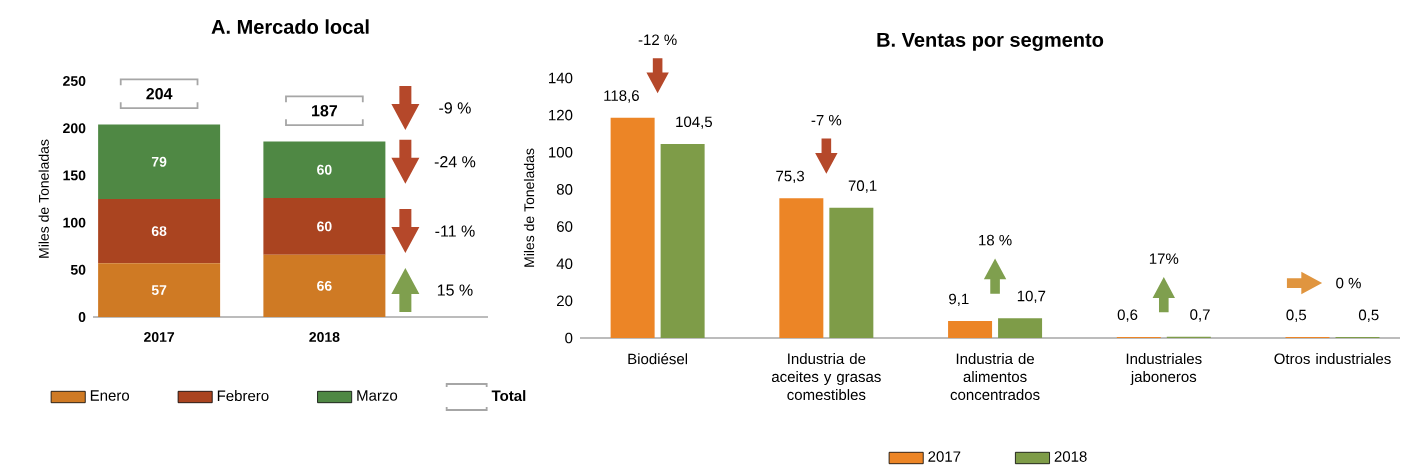  I want to click on data-label: 0,6, so click(1127, 315).